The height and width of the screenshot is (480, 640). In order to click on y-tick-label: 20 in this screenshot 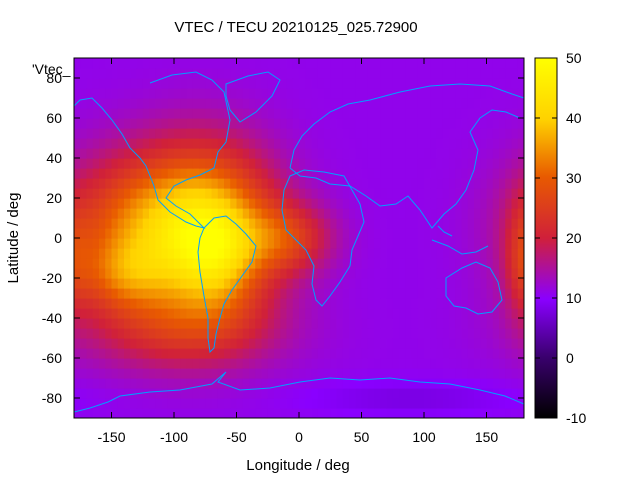, I will do `click(54, 198)`.